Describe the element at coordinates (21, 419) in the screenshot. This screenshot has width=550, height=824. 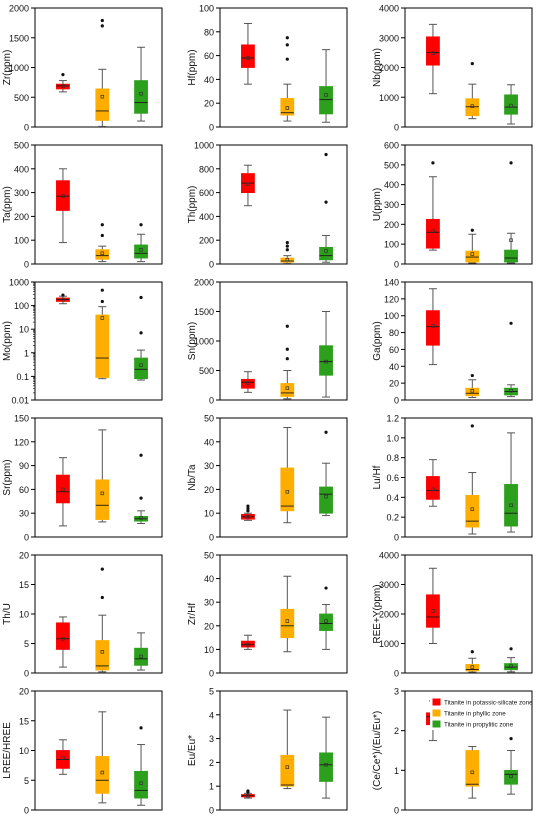
I see `y-tick-label: 150` at that location.